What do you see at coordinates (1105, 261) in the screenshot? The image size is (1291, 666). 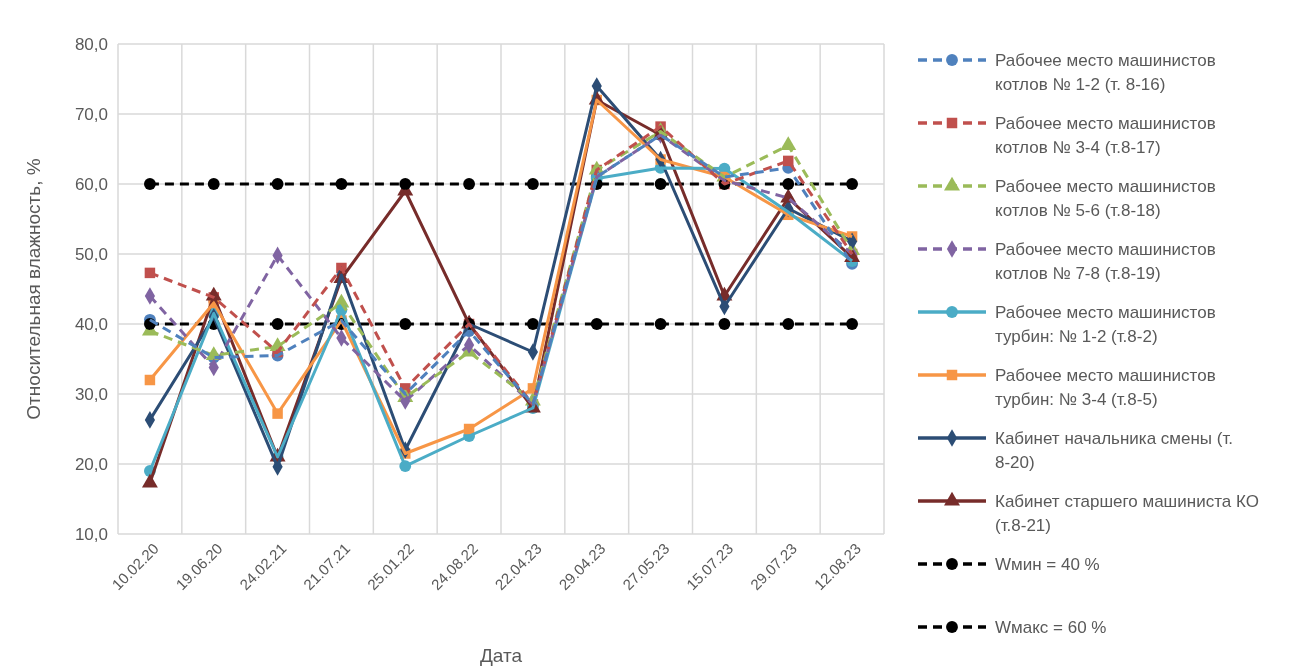 I see `legend-label: Рабочее место машинистов котлов № 7-8 (т.8-19)` at bounding box center [1105, 261].